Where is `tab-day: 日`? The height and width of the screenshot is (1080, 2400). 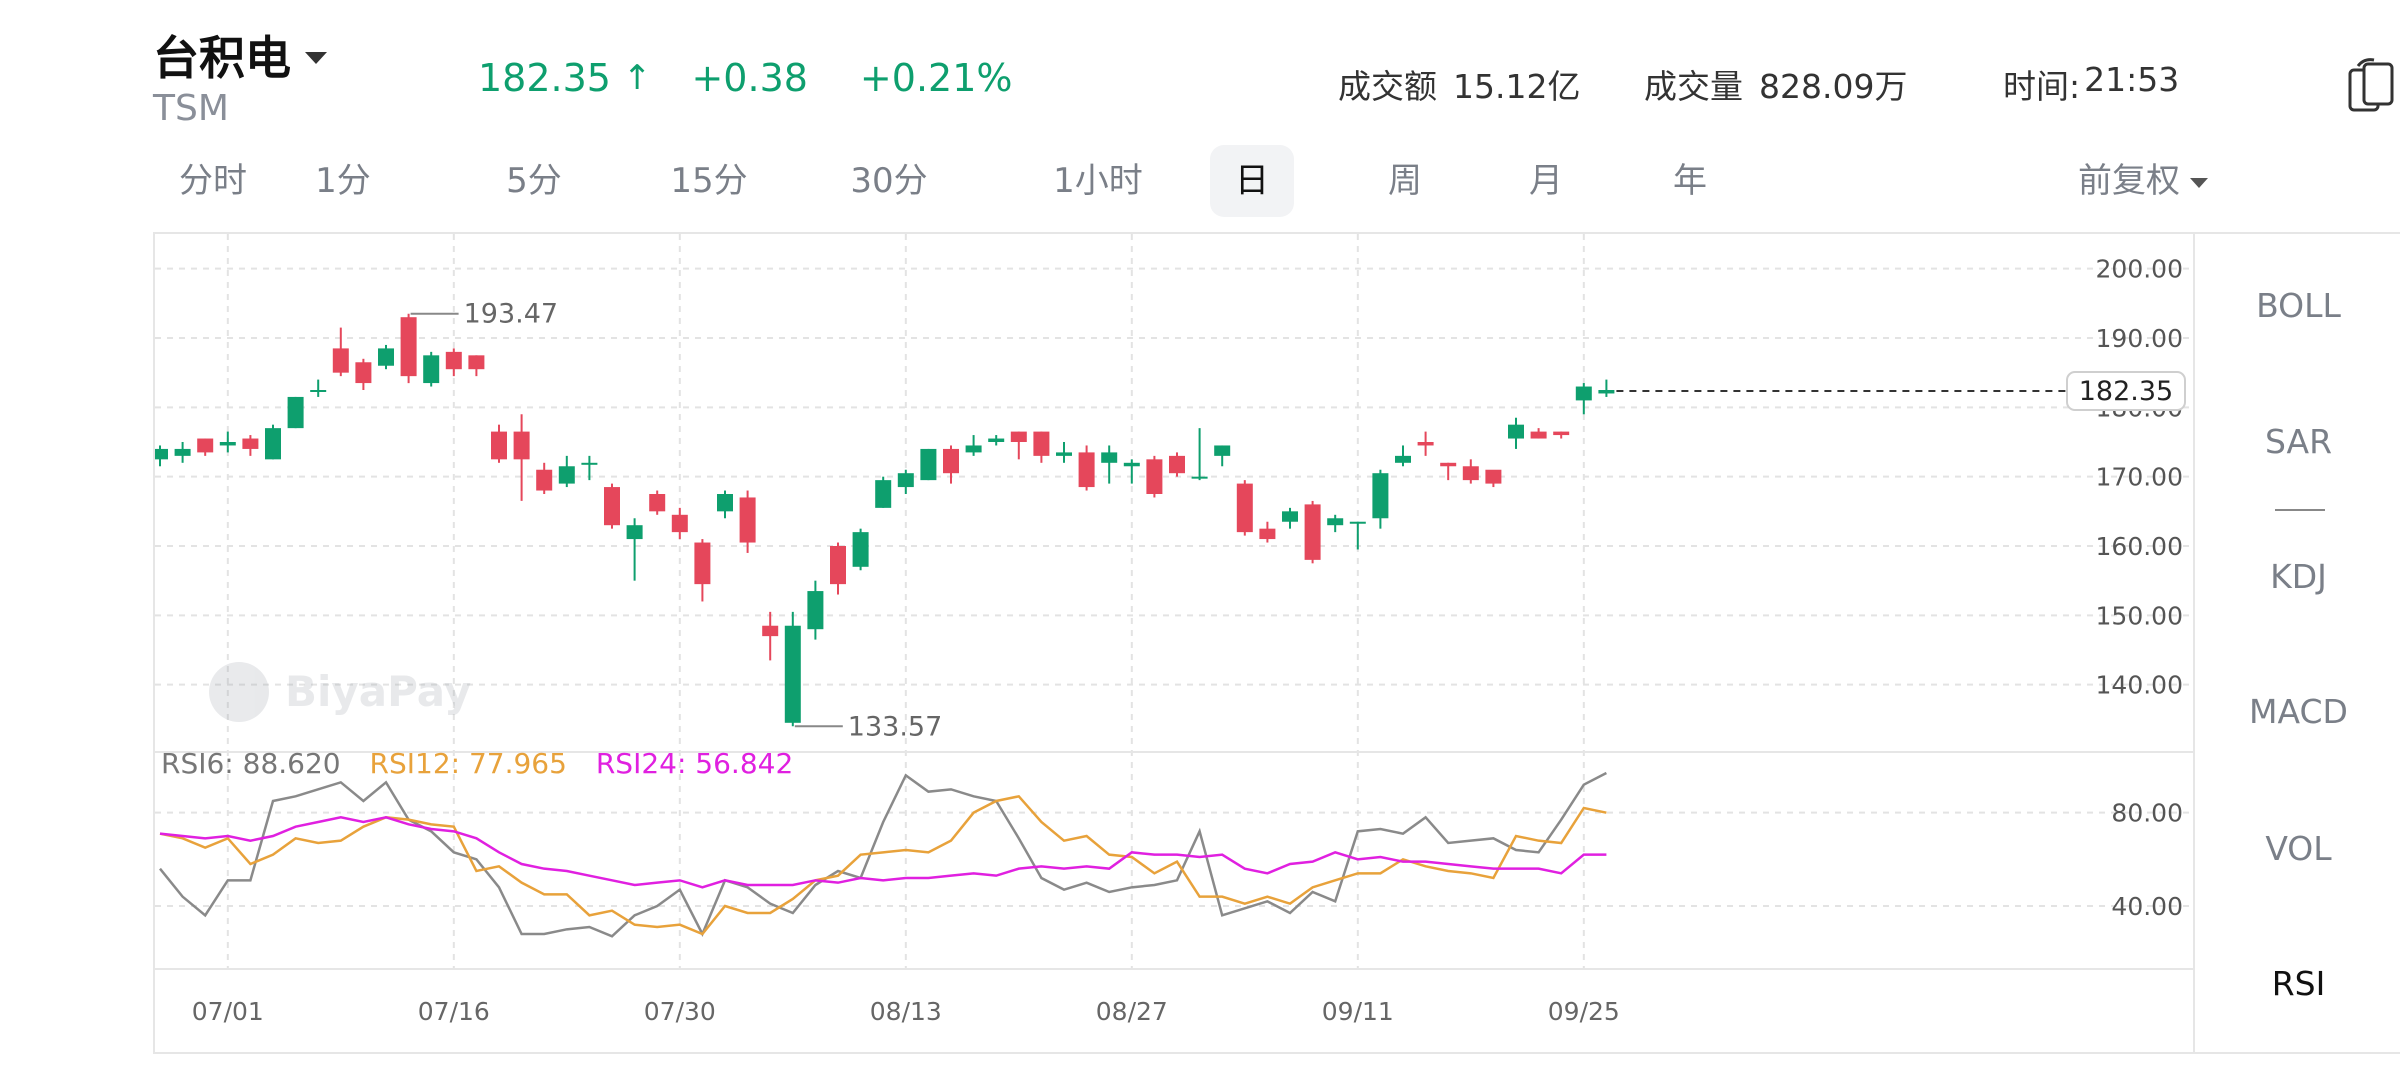 tab-day: 日 is located at coordinates (1252, 181).